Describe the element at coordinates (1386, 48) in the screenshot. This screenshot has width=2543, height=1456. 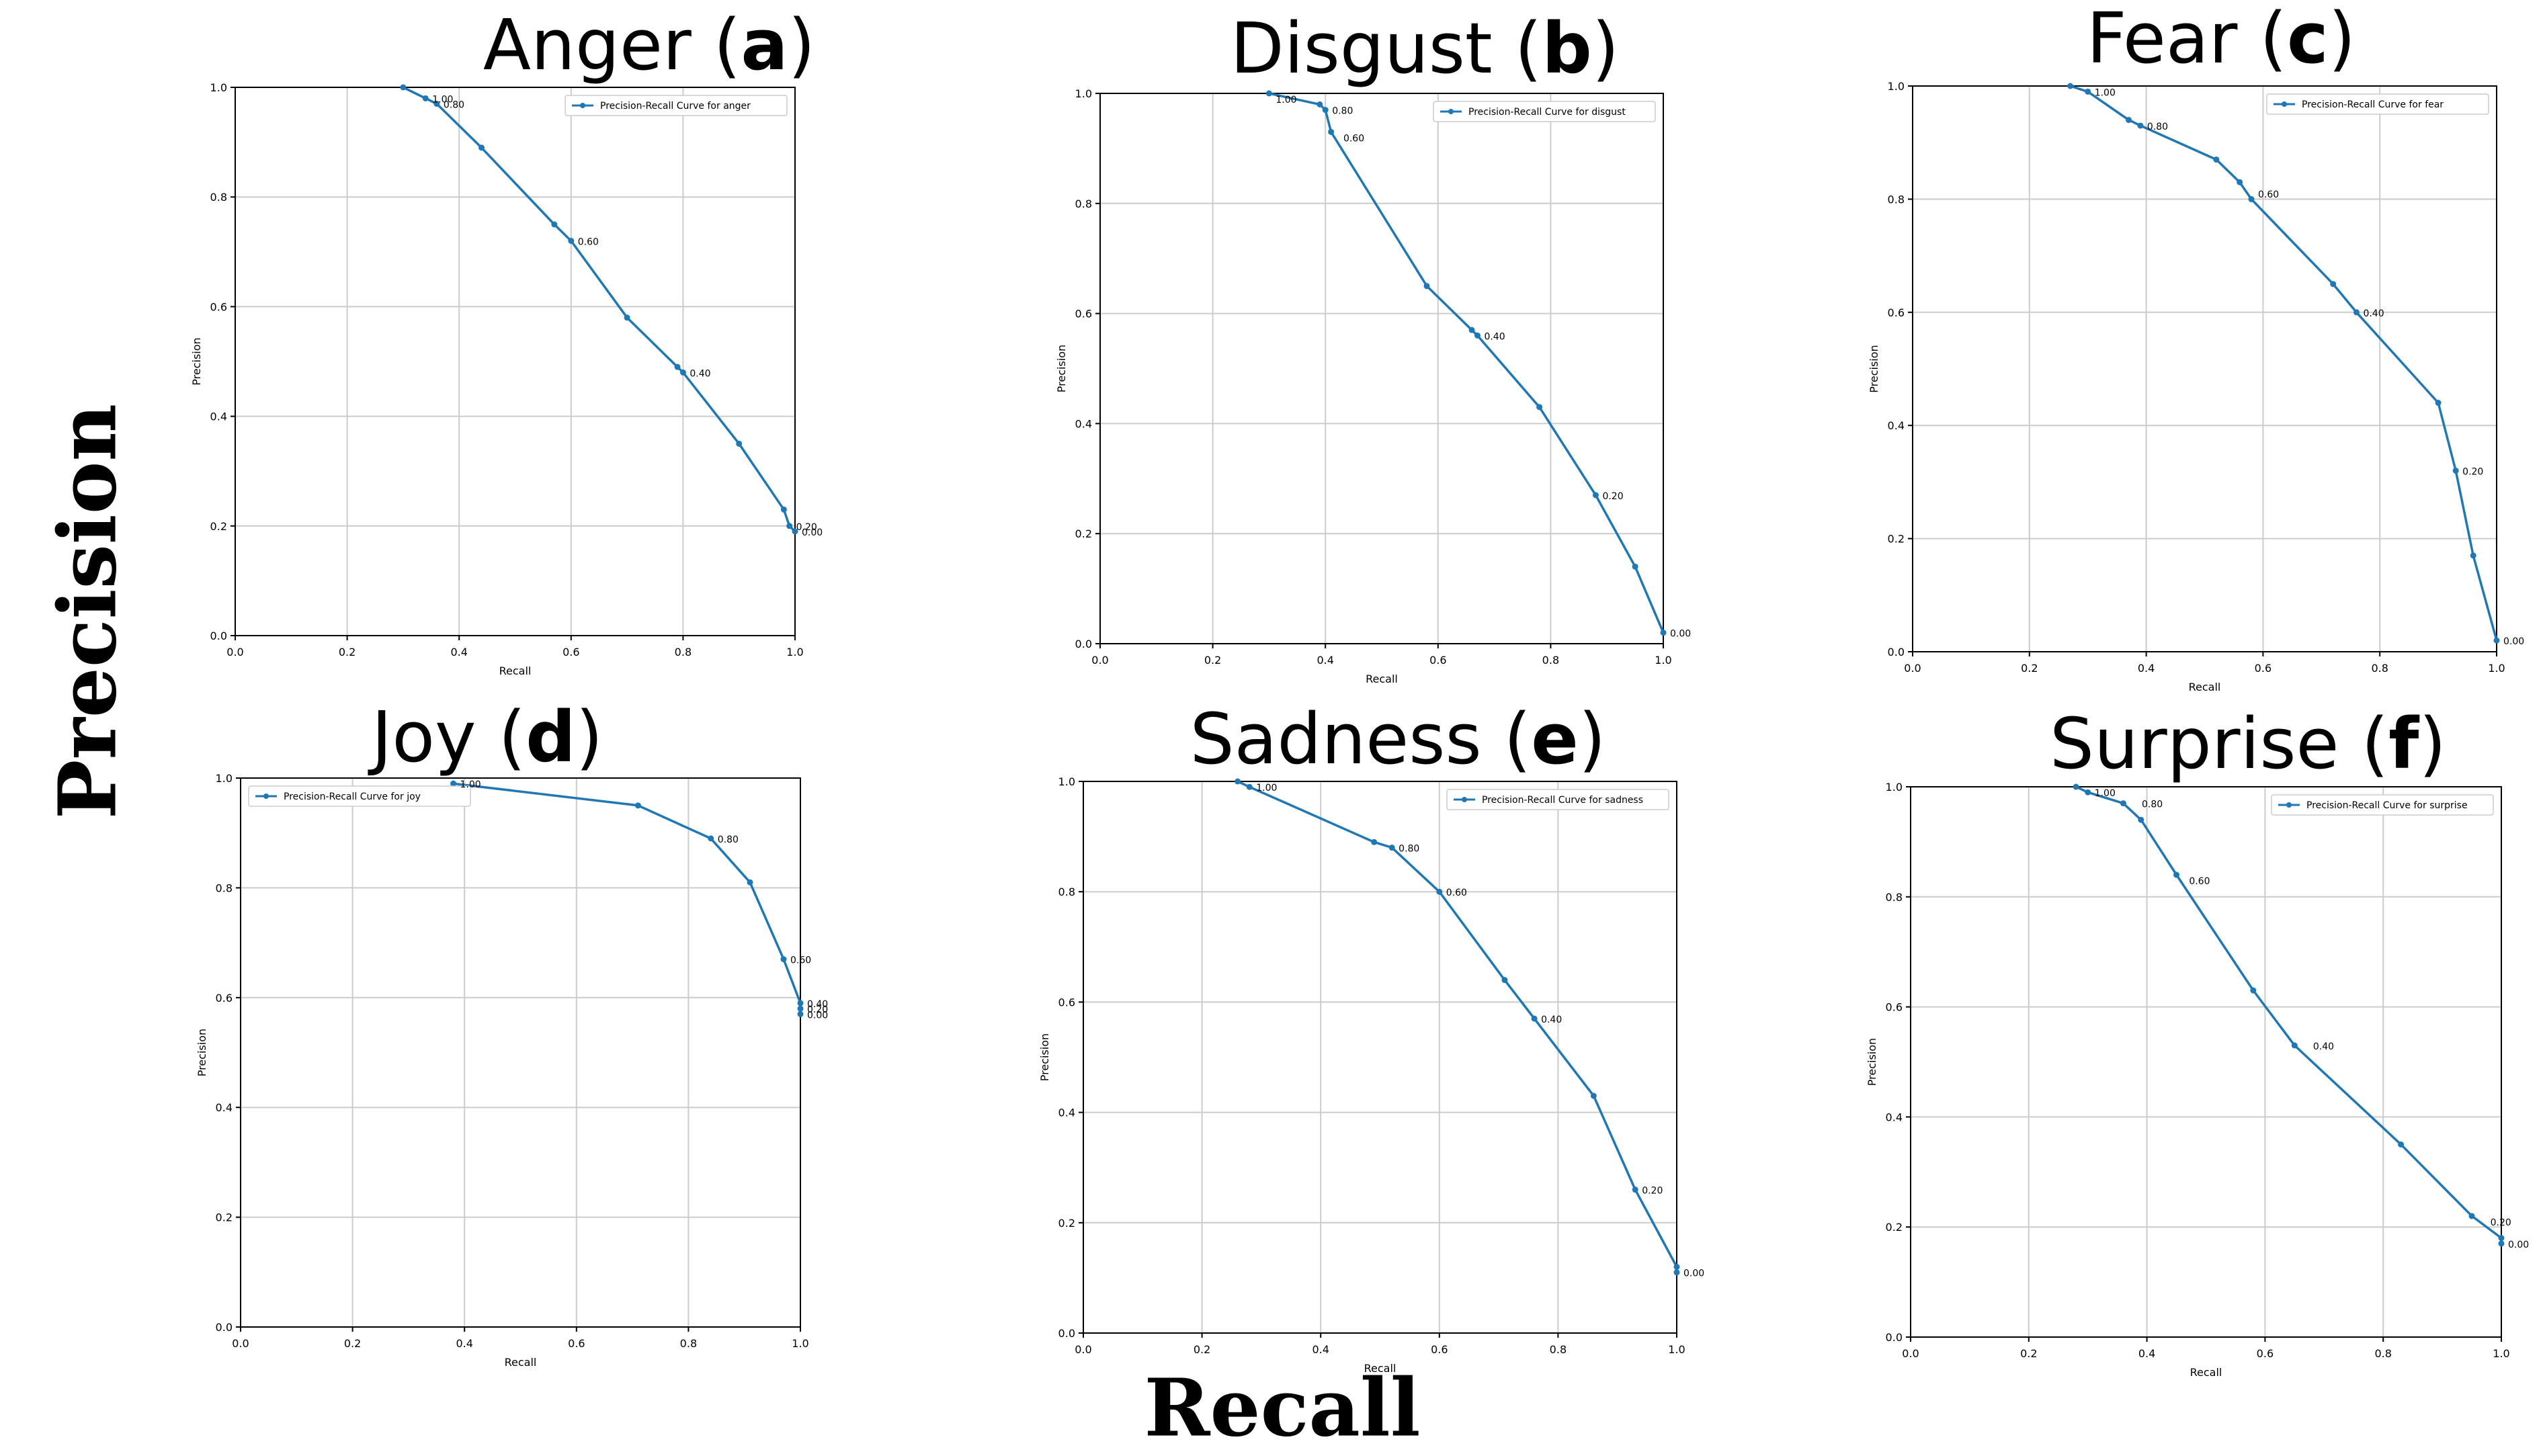
I see `chart-title-name: Disgust (` at that location.